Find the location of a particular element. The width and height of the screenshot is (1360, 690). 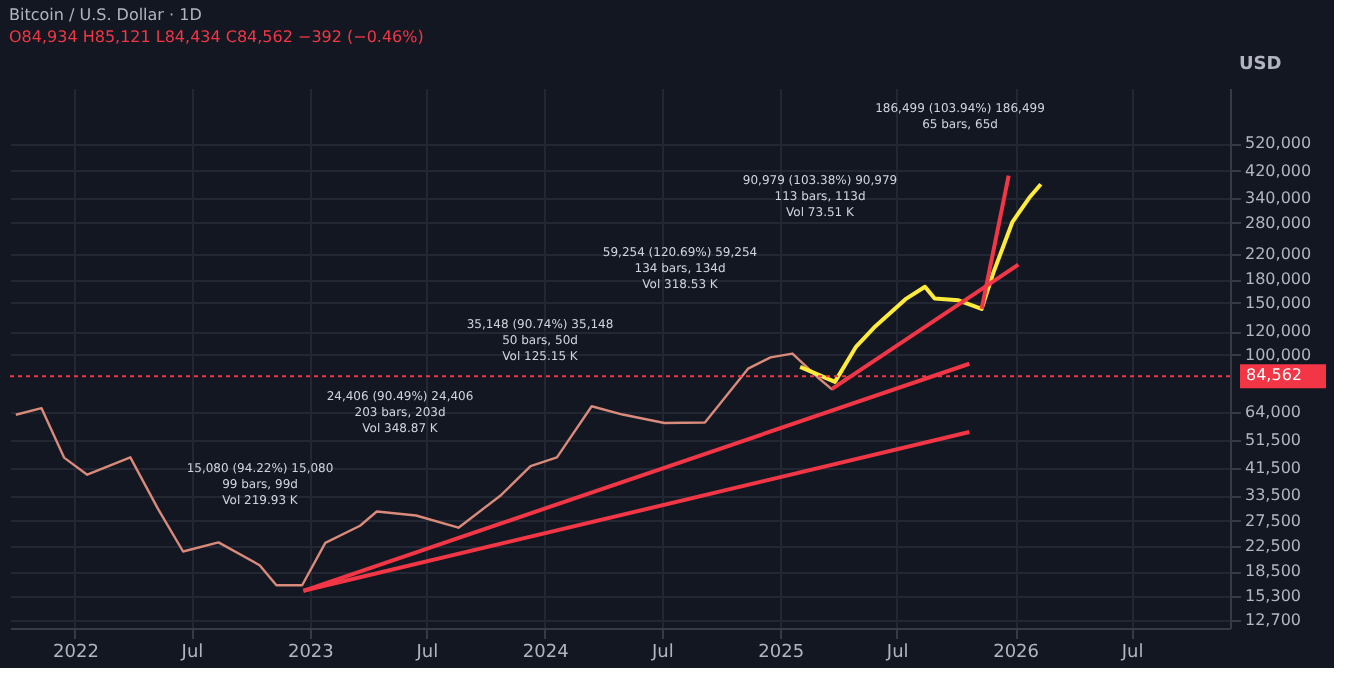

y-tick-label: 27,500 is located at coordinates (1273, 520).